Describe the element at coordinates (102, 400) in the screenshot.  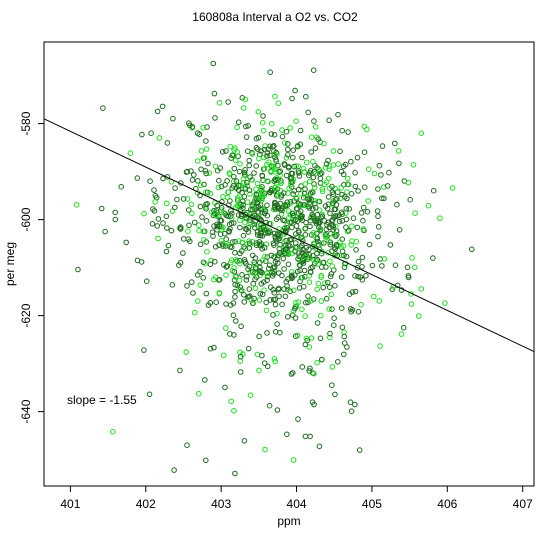
I see `slope-annotation: slope = -1.55` at that location.